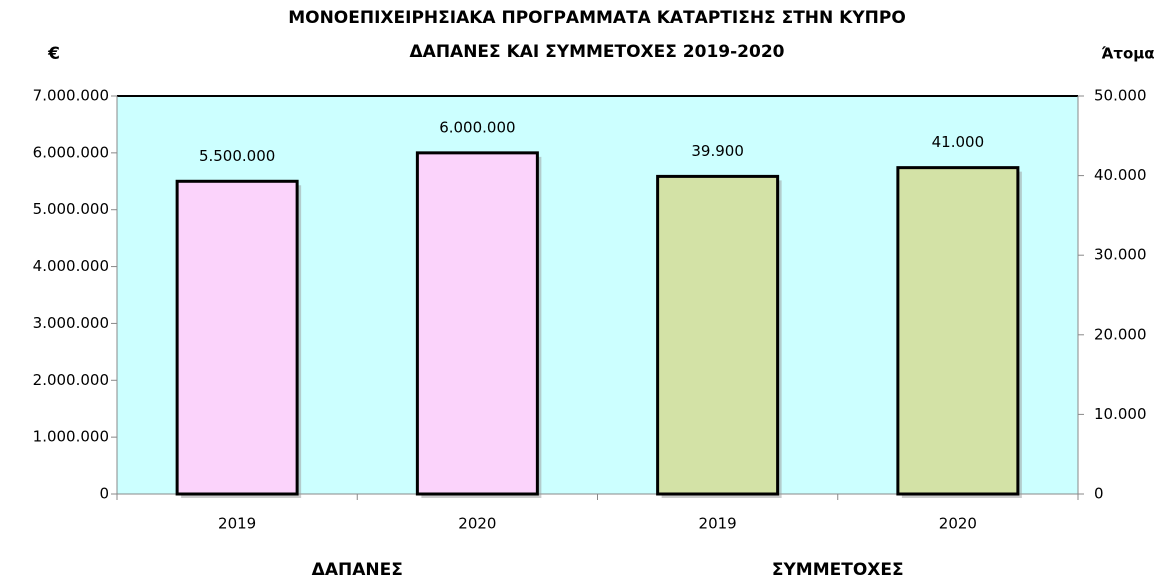 Image resolution: width=1161 pixels, height=582 pixels. What do you see at coordinates (53, 54) in the screenshot?
I see `y-axis-label: €` at bounding box center [53, 54].